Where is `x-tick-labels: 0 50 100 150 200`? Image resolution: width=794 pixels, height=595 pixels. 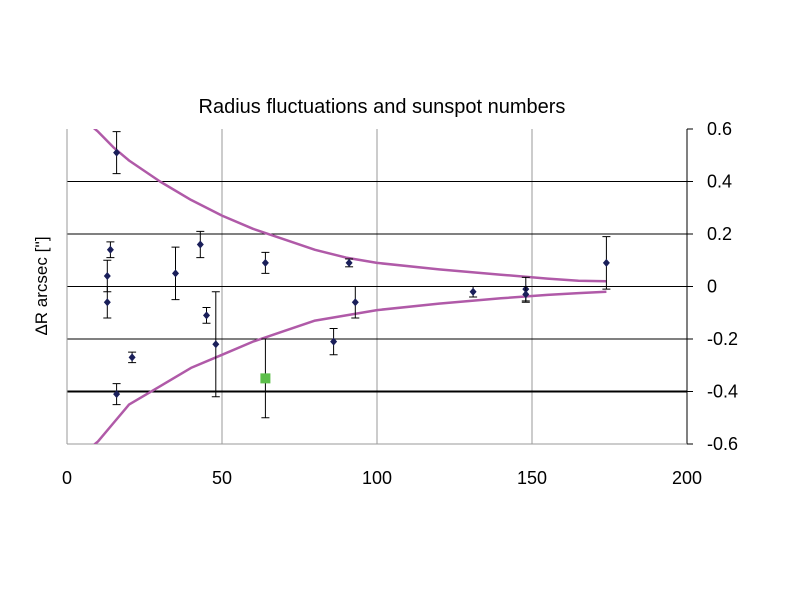 x-tick-labels: 0 50 100 150 200 is located at coordinates (382, 478).